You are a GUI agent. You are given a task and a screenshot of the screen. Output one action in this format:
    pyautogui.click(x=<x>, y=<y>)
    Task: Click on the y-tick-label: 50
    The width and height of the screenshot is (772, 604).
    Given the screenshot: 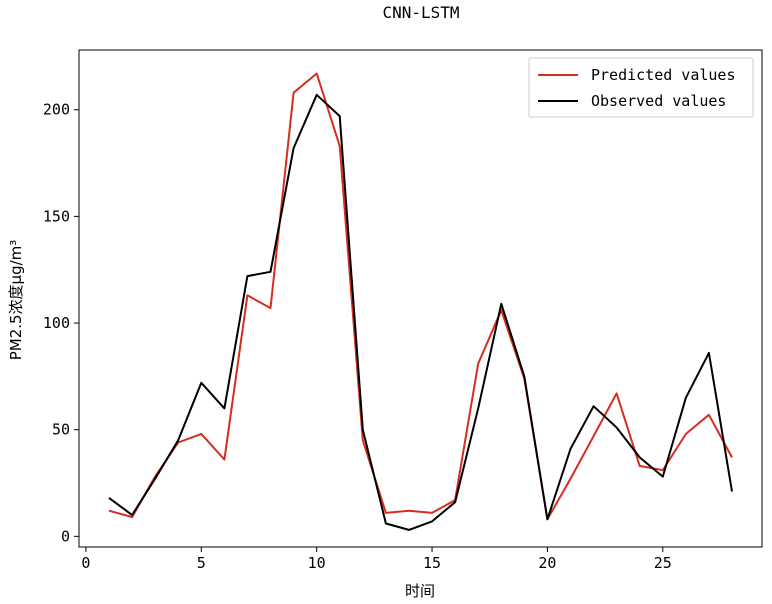 What is the action you would take?
    pyautogui.click(x=61, y=430)
    